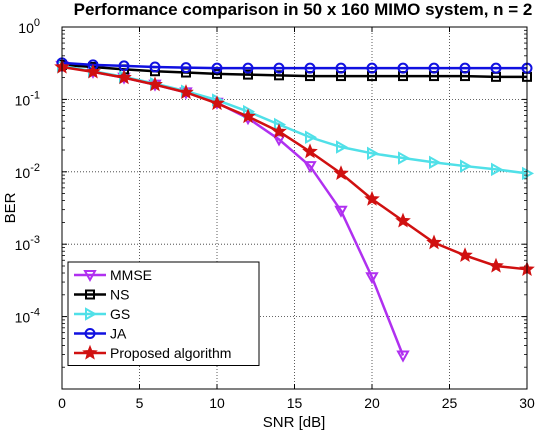  What do you see at coordinates (372, 403) in the screenshot?
I see `x-tick-label: 20` at bounding box center [372, 403].